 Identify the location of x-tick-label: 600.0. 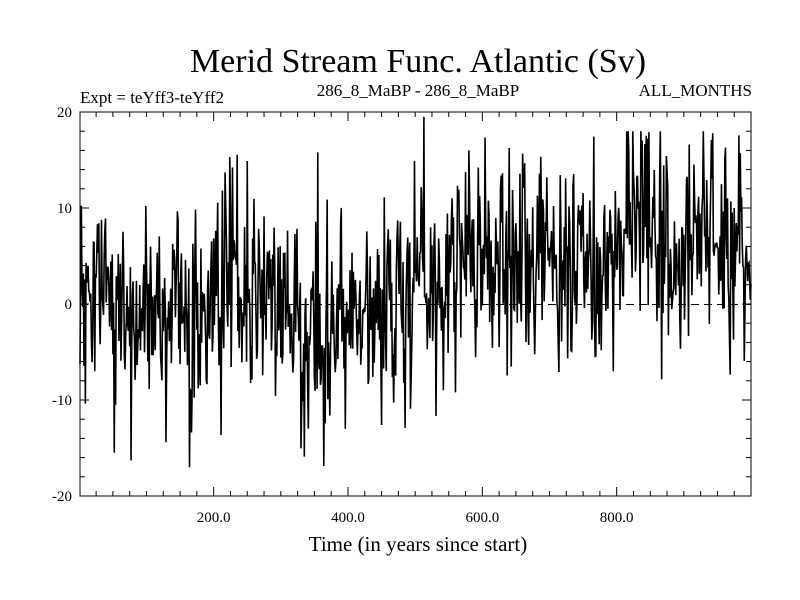
(482, 518).